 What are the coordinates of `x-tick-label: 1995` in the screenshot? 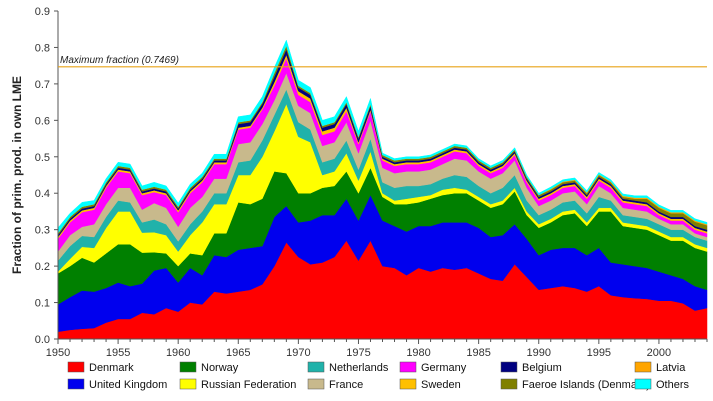 It's located at (599, 353).